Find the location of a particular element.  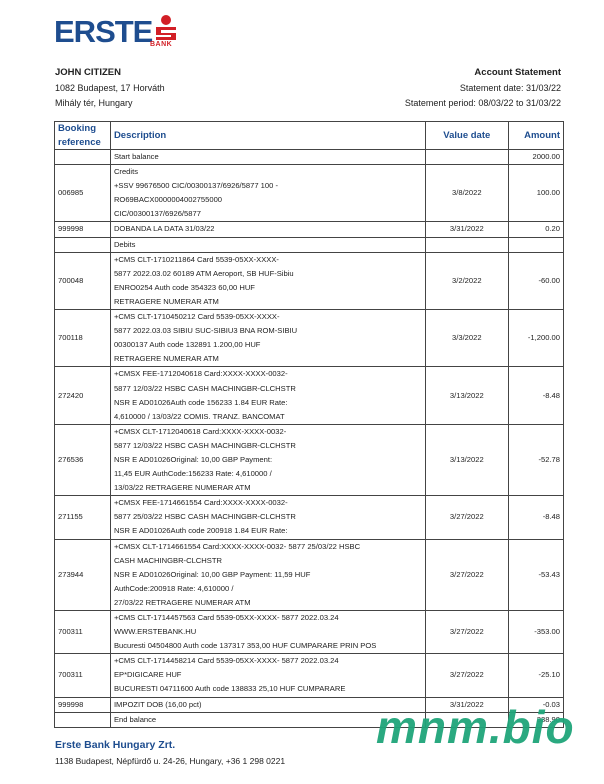

customer-name: JOHN CITIZEN is located at coordinates (88, 72).